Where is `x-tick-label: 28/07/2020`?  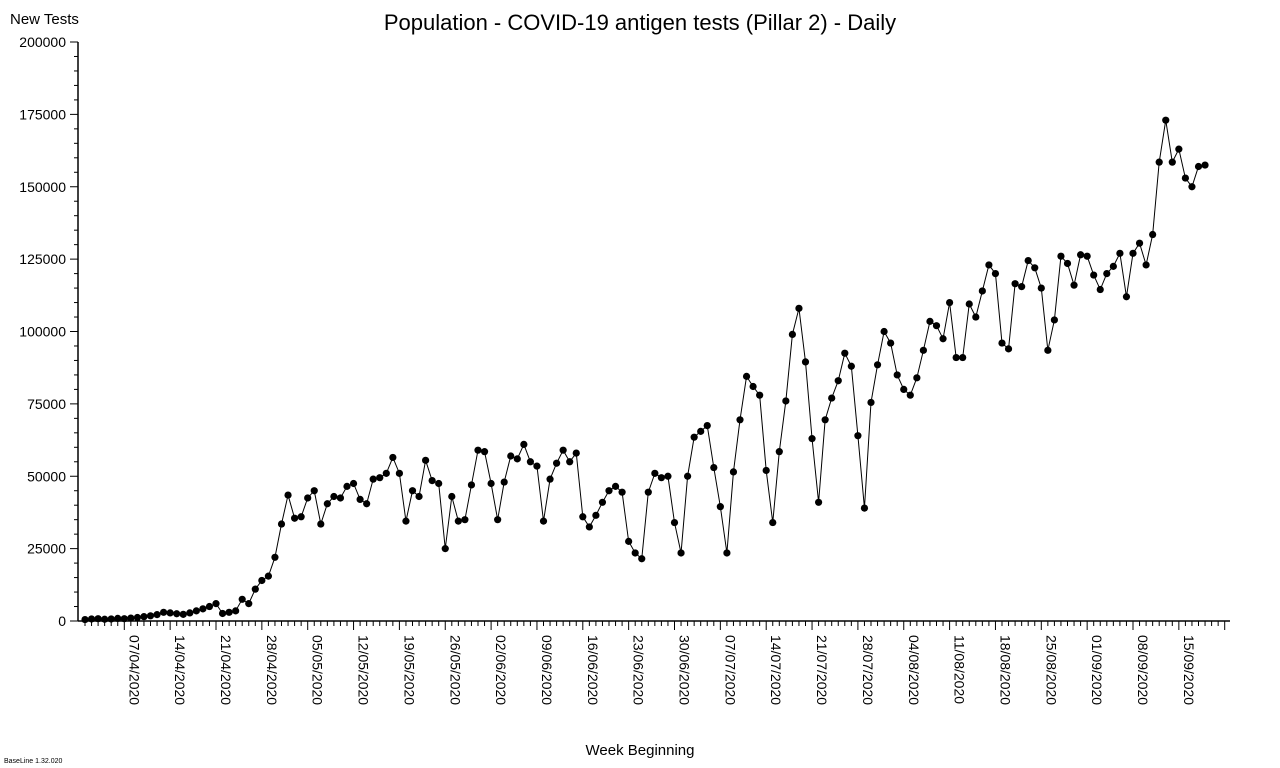 x-tick-label: 28/07/2020 is located at coordinates (868, 670).